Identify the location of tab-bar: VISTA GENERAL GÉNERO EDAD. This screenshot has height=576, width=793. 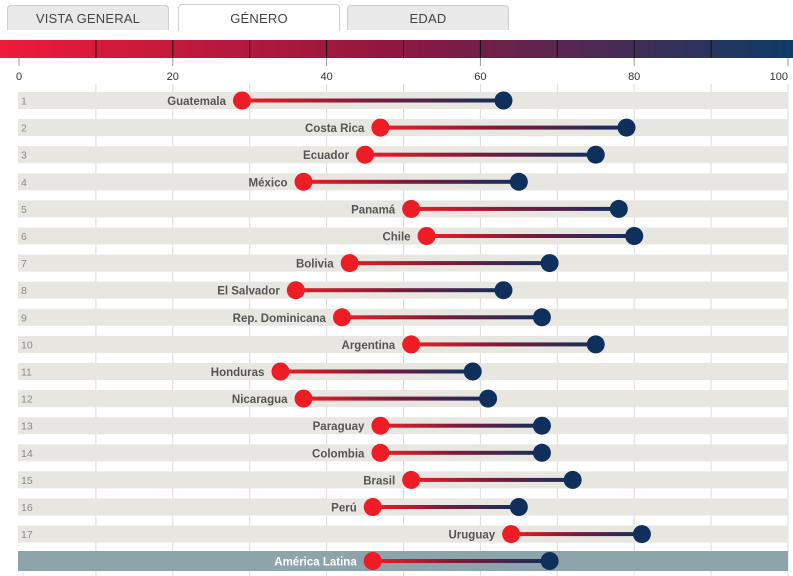
(396, 17).